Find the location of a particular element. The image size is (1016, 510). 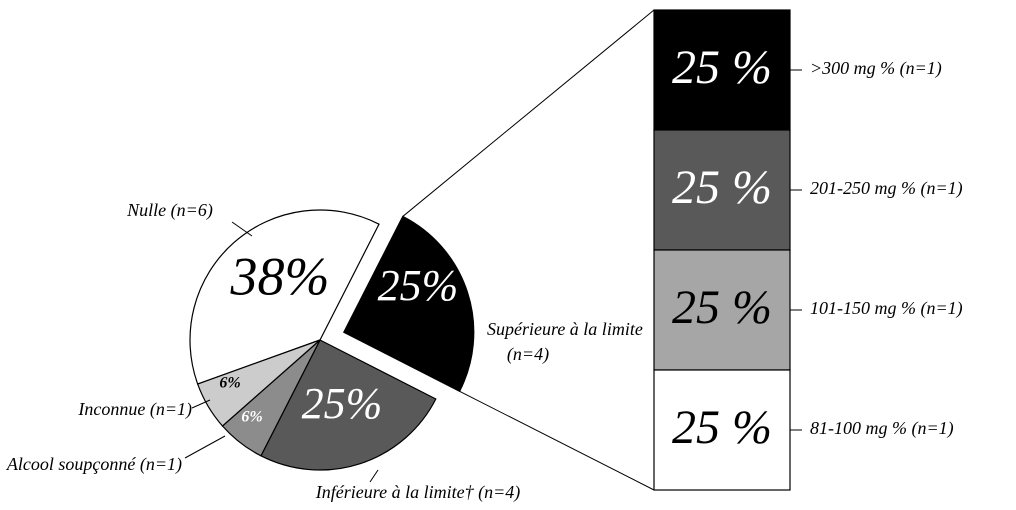

bar-label-name: 101-150 mg % is located at coordinates (863, 308).